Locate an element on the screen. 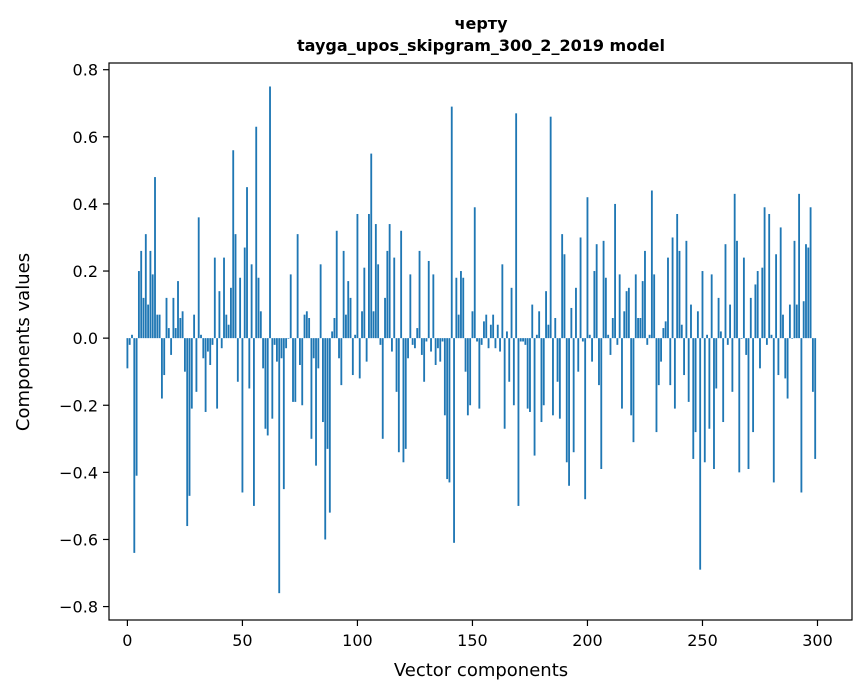 This screenshot has width=867, height=696. y-tick-label: 0.2 is located at coordinates (85, 271).